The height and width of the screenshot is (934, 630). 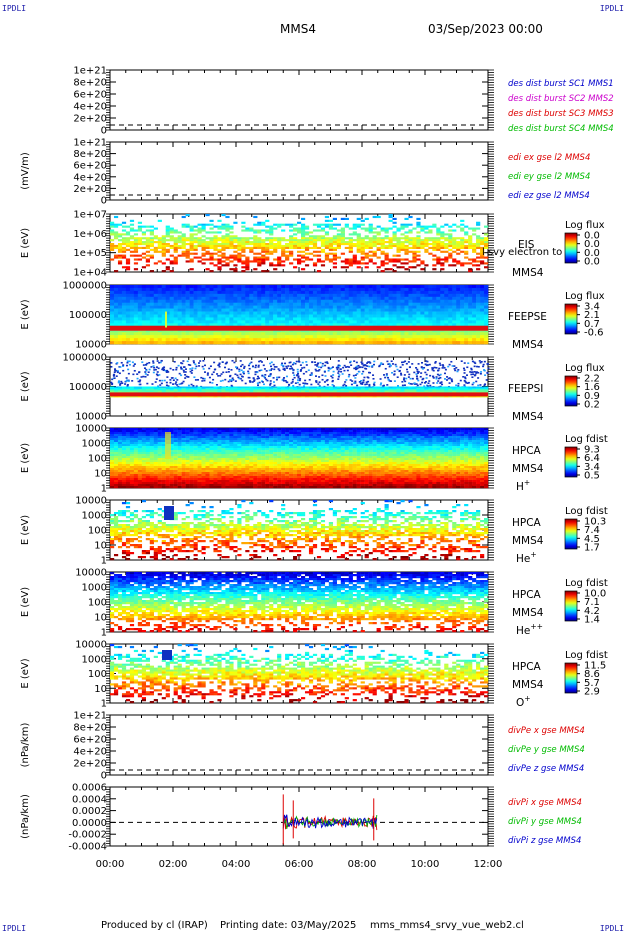 What do you see at coordinates (546, 750) in the screenshot?
I see `legend-entry: divPe y gse MMS4` at bounding box center [546, 750].